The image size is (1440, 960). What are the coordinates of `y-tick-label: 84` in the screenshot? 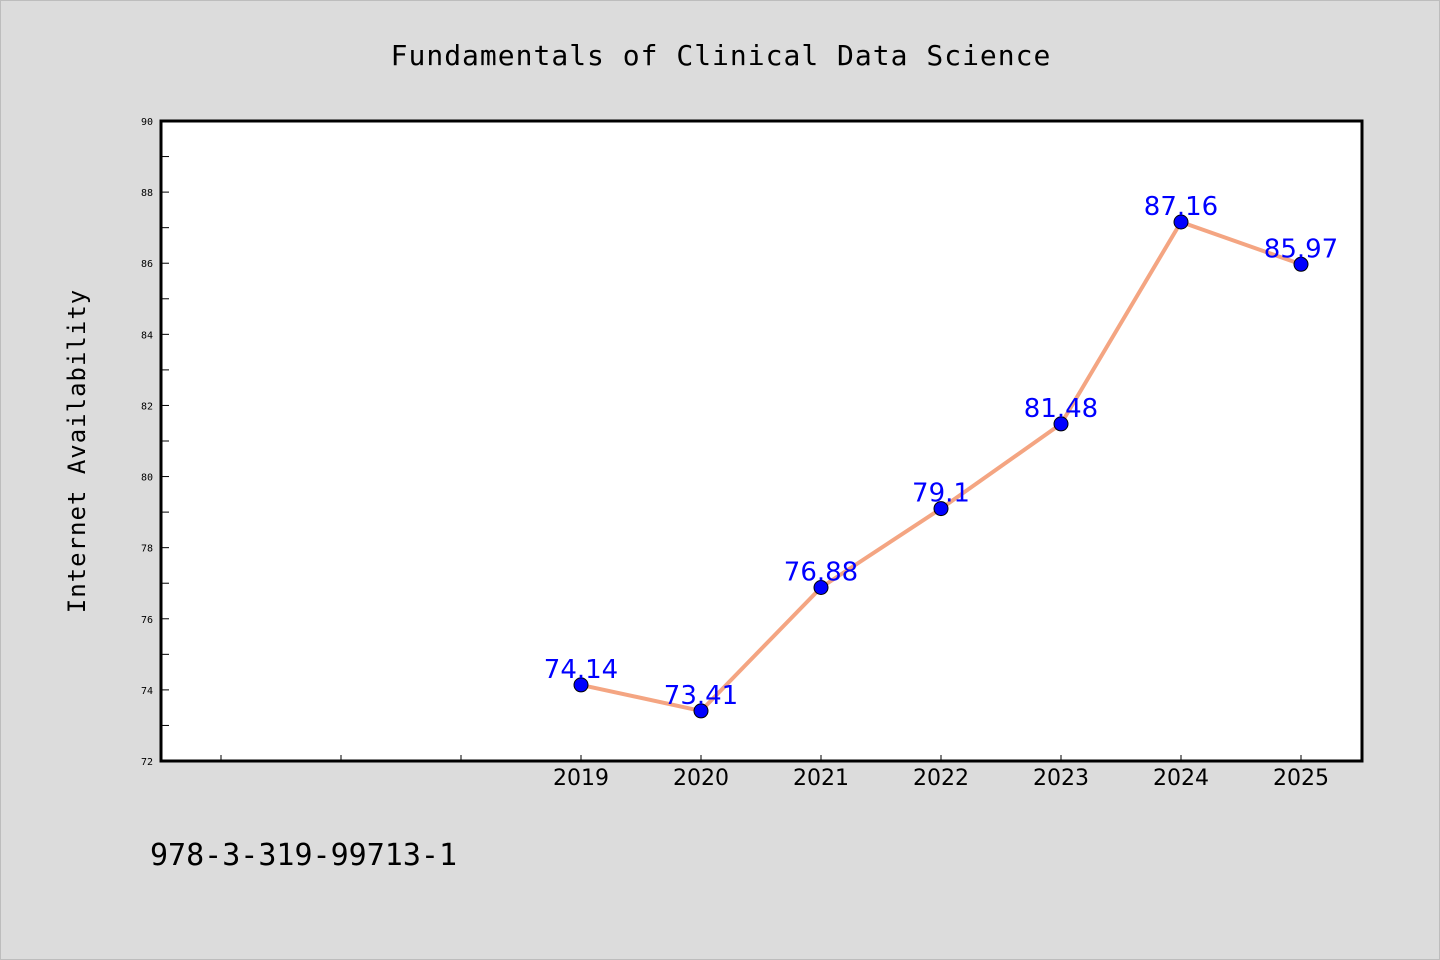 It's located at (147, 335).